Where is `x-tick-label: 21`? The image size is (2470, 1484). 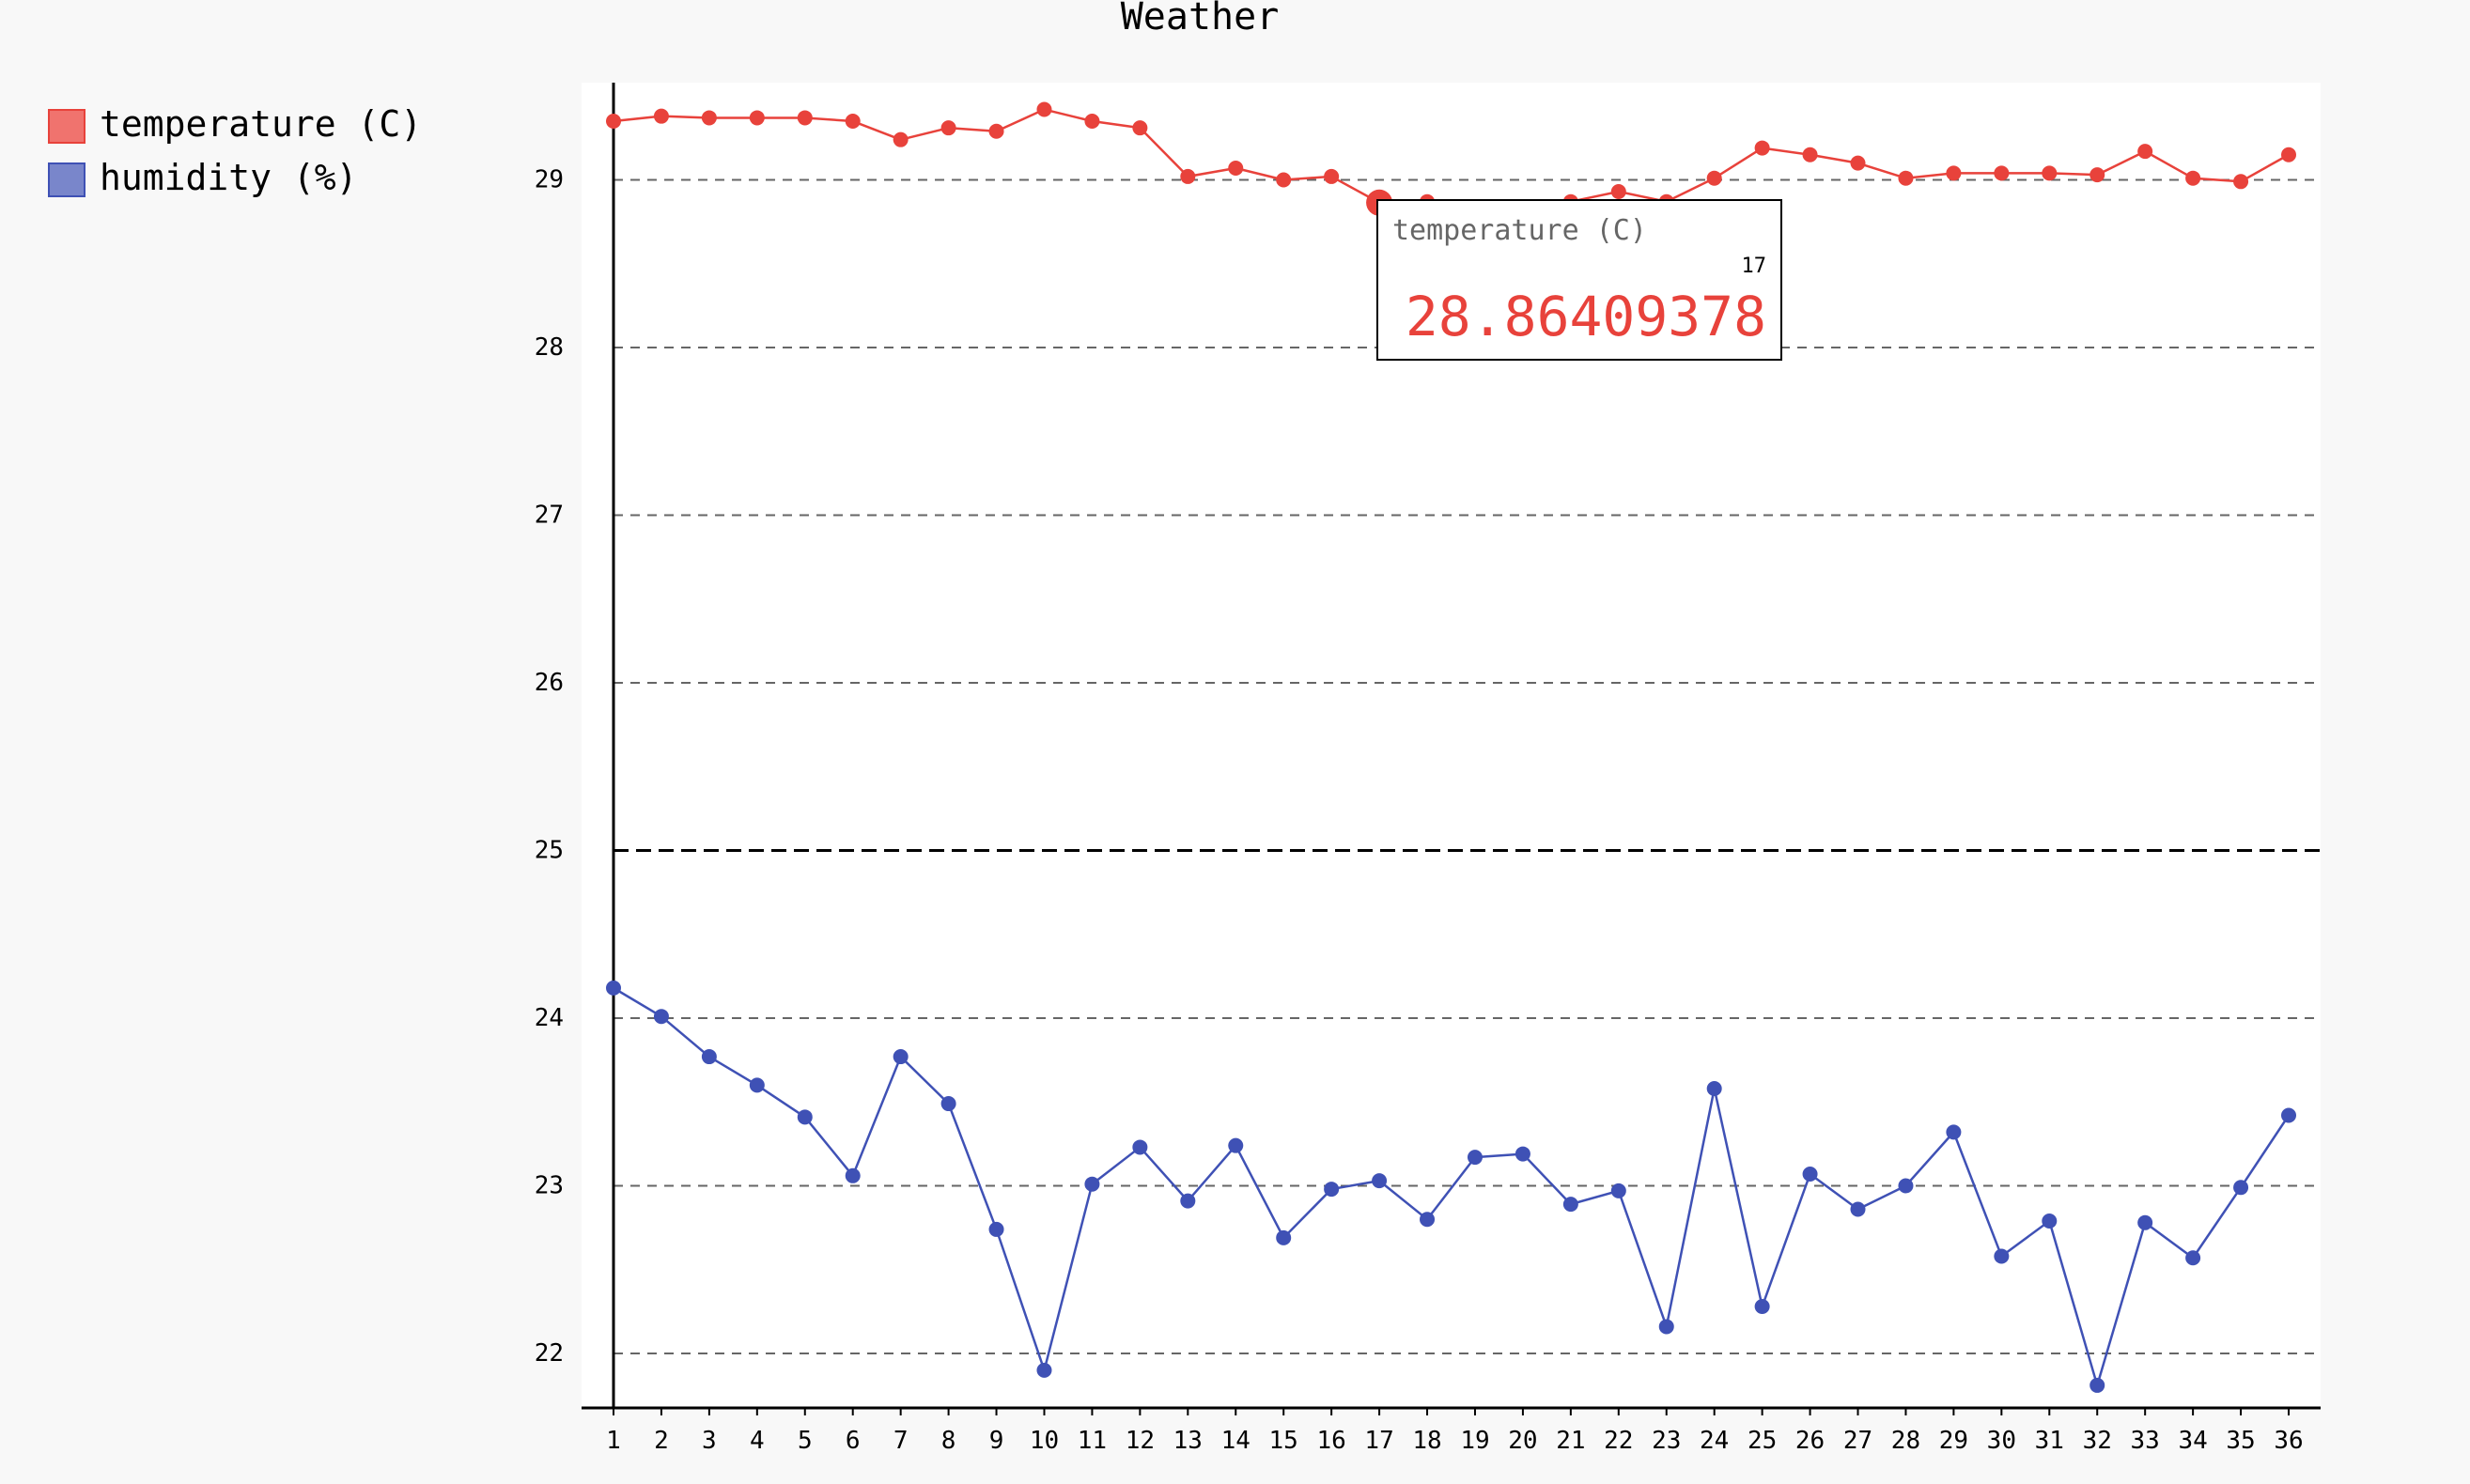
x-tick-label: 21 is located at coordinates (1571, 1441).